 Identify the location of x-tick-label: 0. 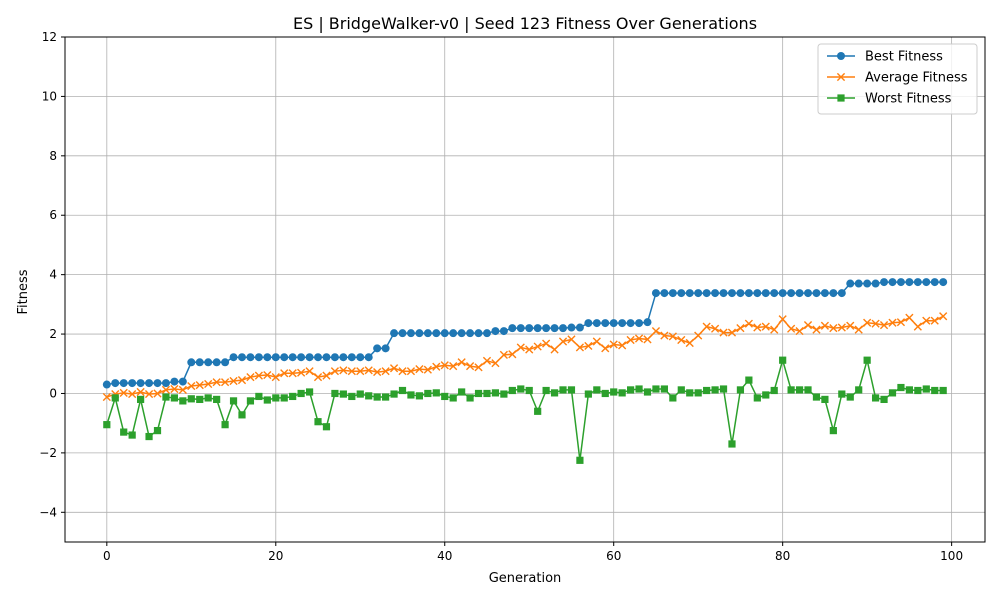
(107, 556).